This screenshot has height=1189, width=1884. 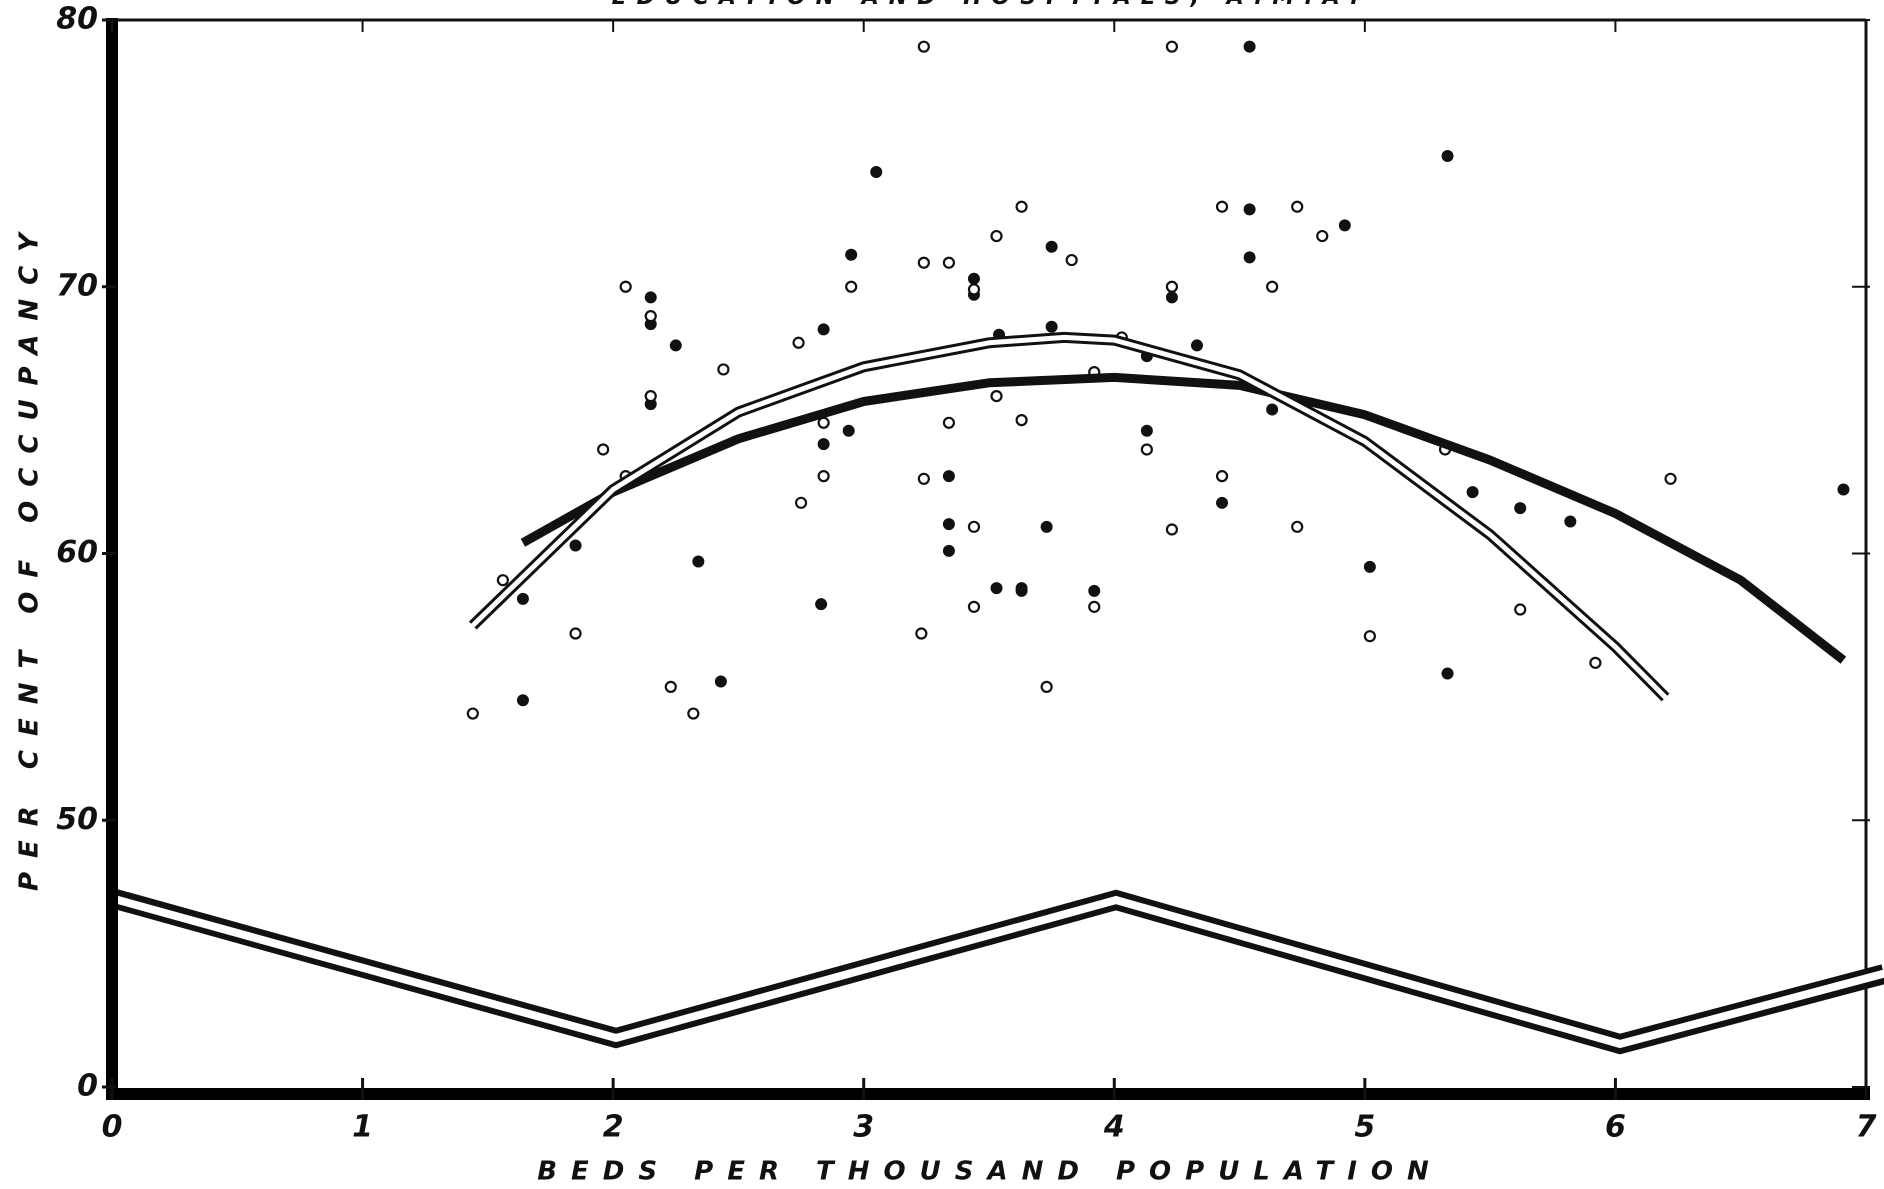 What do you see at coordinates (613, 1127) in the screenshot?
I see `x-tick-label: 2` at bounding box center [613, 1127].